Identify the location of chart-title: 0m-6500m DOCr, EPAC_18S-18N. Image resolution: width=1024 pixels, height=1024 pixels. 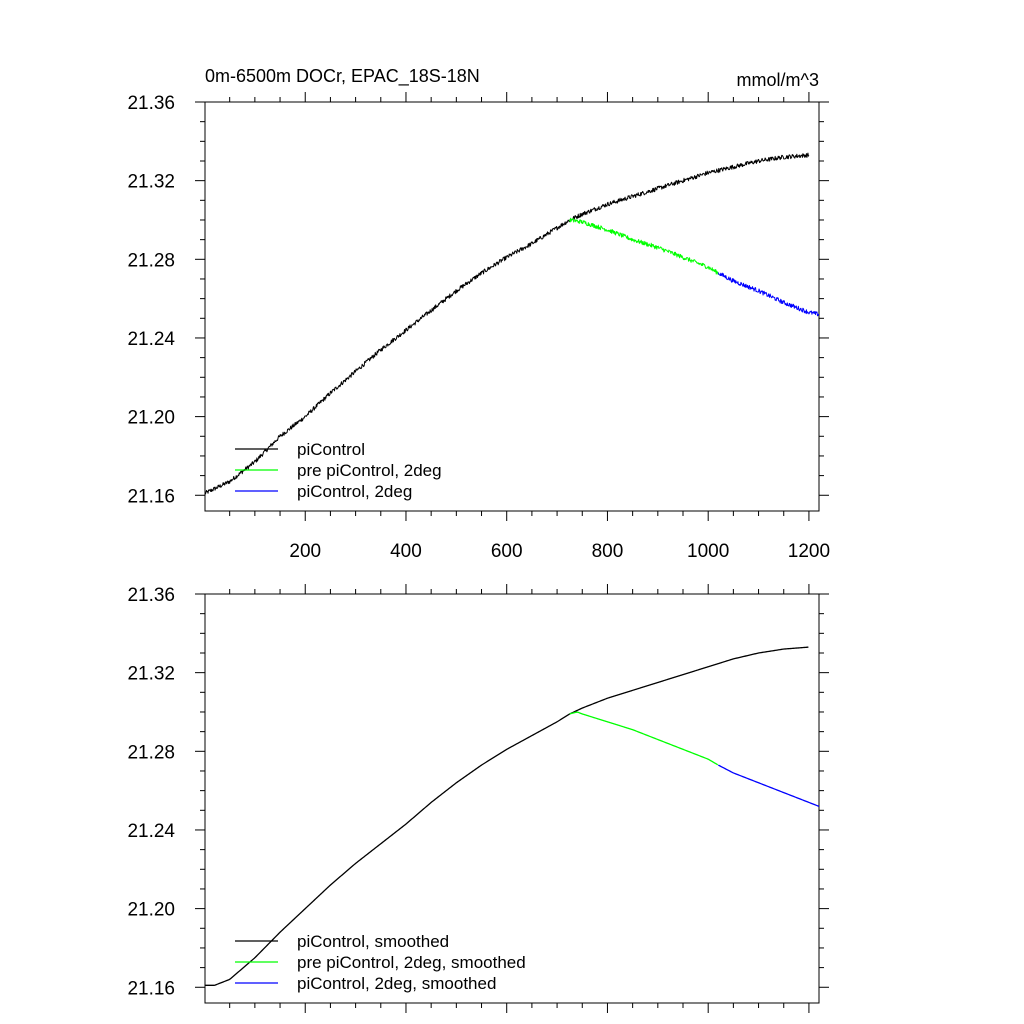
(342, 76).